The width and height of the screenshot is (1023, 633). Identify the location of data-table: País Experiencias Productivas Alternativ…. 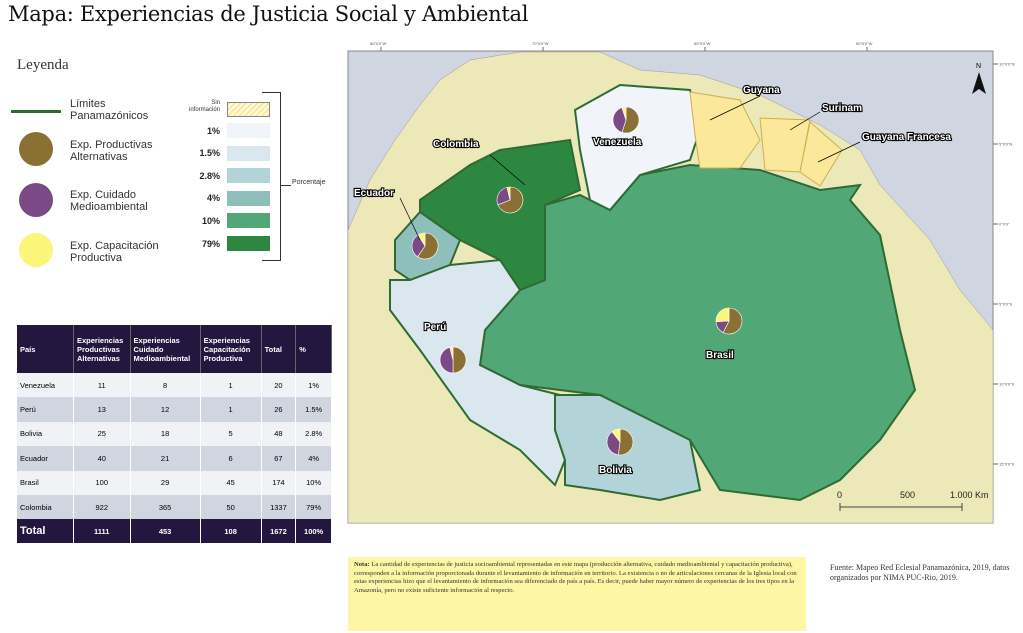
(174, 434).